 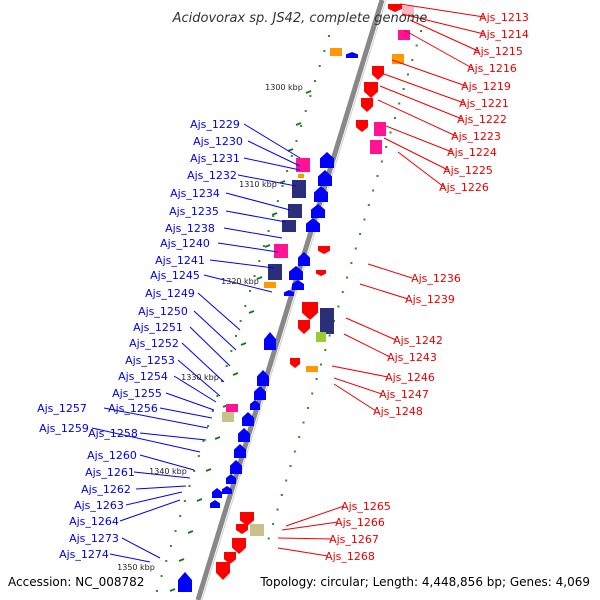 I want to click on forward-gene-label: Ajs_1232, so click(x=212, y=175).